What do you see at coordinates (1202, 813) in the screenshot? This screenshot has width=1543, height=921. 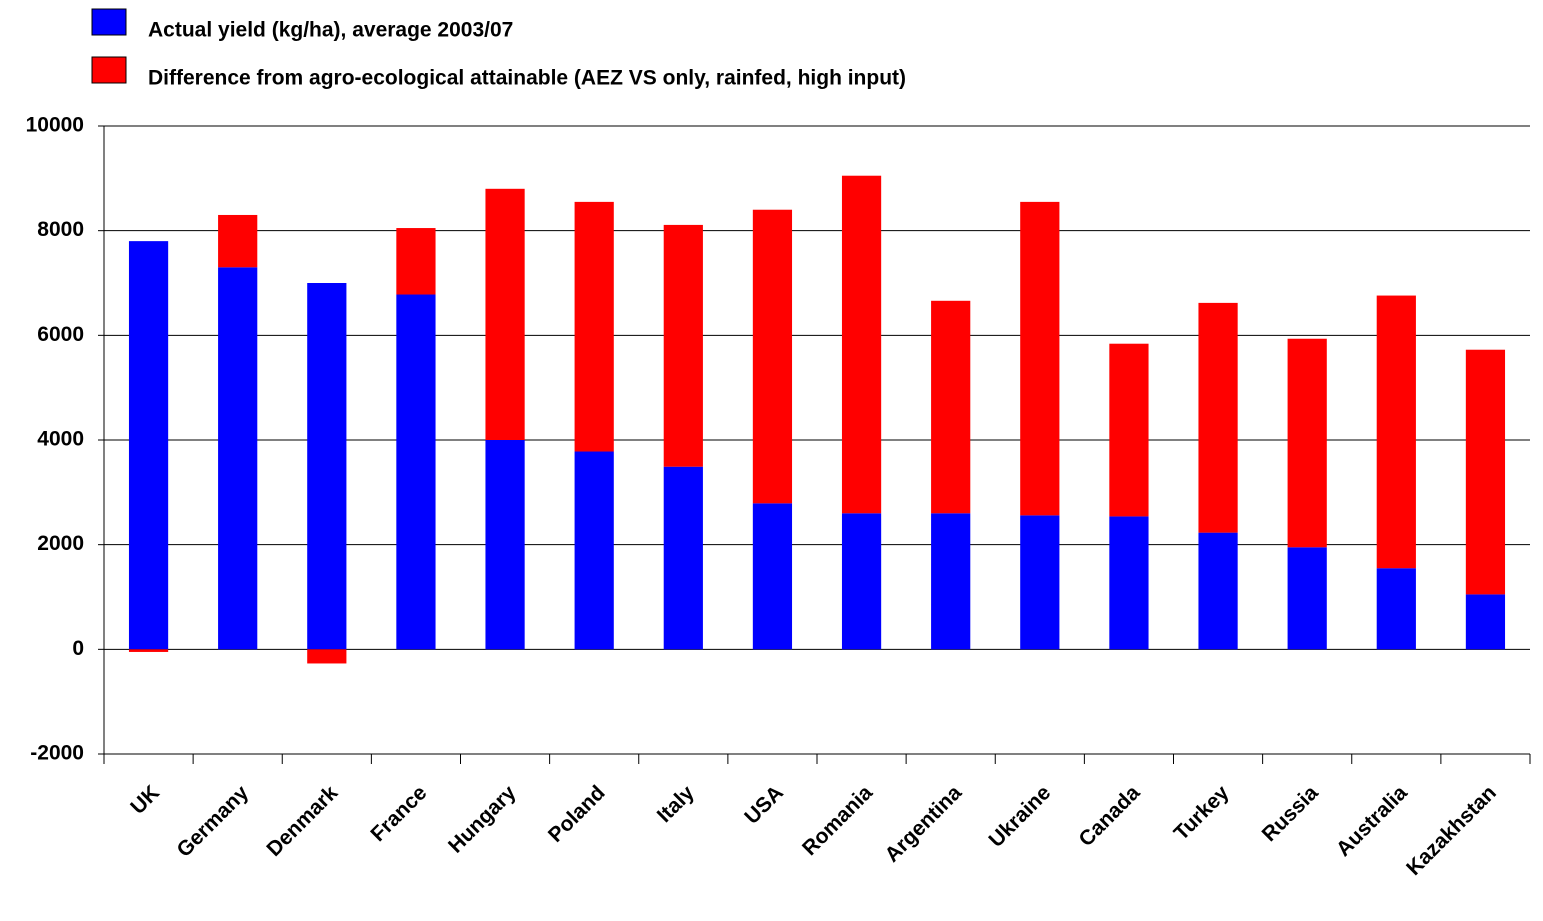 I see `x-tick-label: Turkey` at bounding box center [1202, 813].